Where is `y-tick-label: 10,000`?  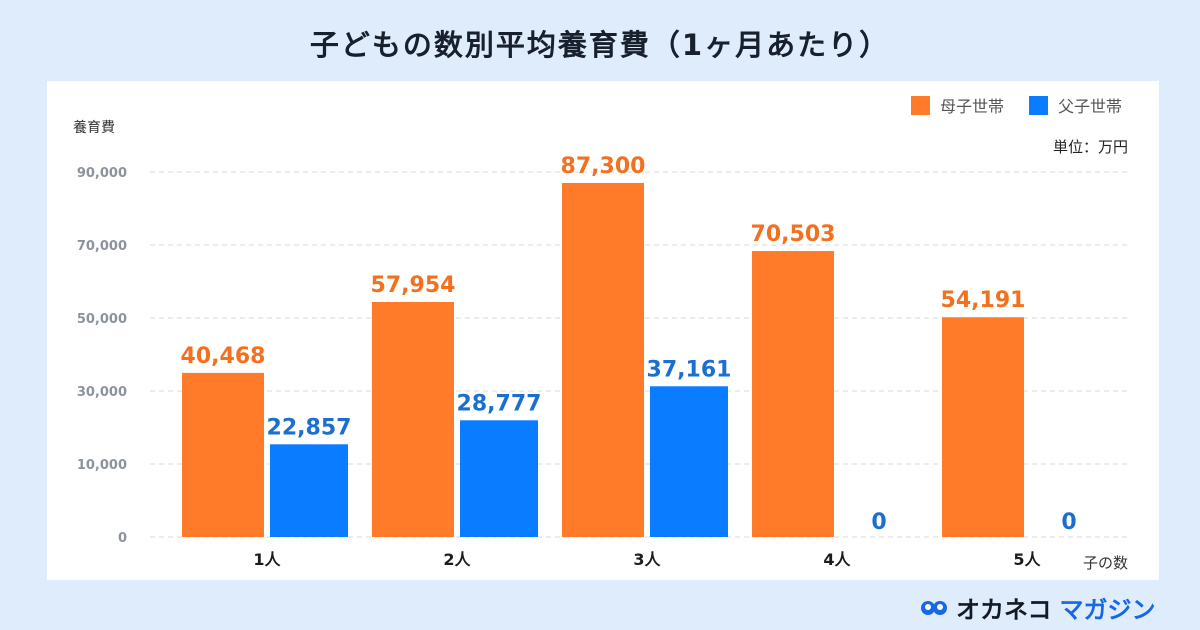 y-tick-label: 10,000 is located at coordinates (102, 465).